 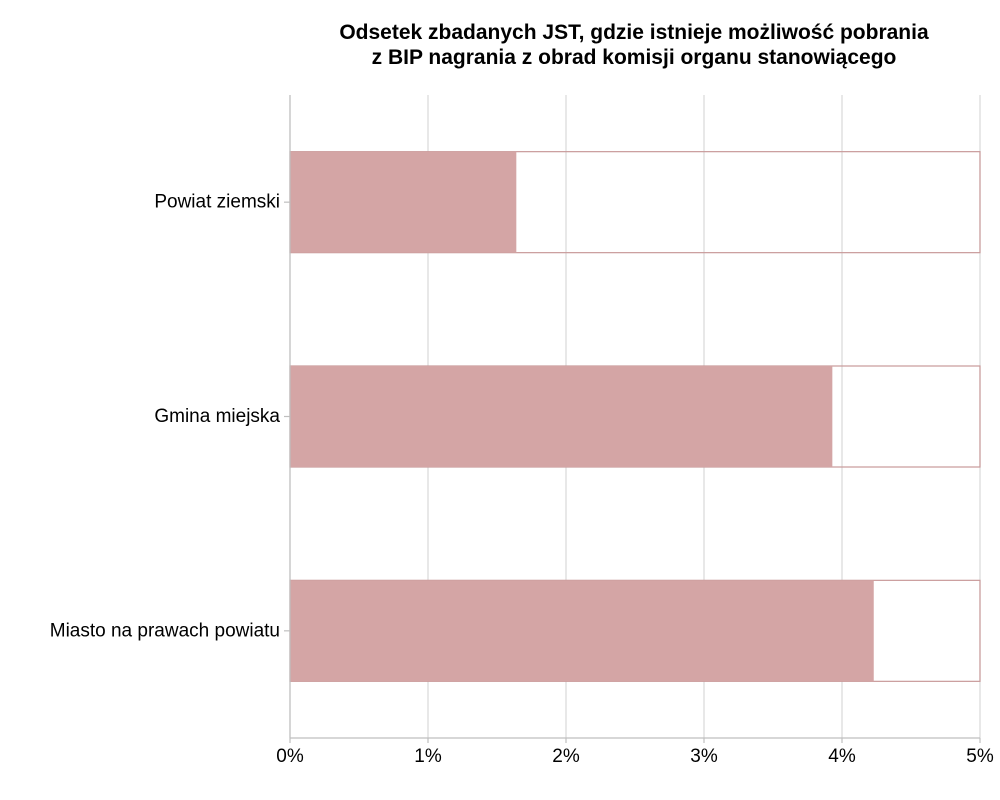 What do you see at coordinates (842, 756) in the screenshot?
I see `x-tick-label-4: 4%` at bounding box center [842, 756].